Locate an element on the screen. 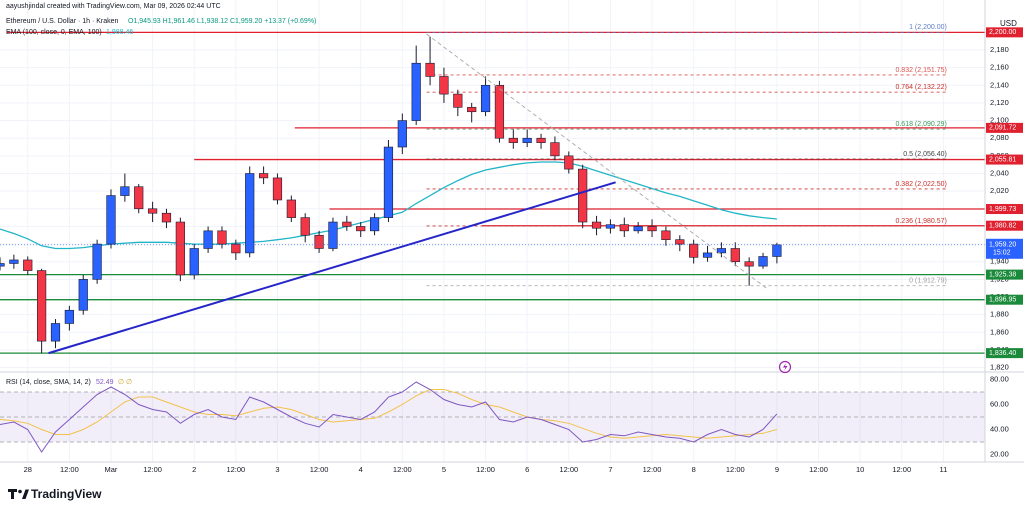  brand: TradingView is located at coordinates (66, 494).